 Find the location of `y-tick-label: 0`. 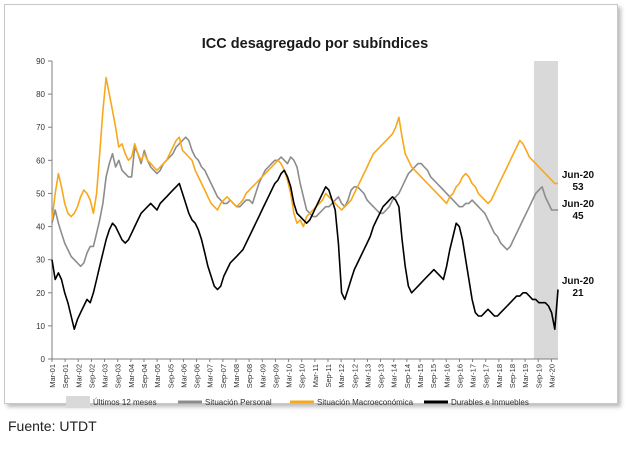

y-tick-label: 0 is located at coordinates (43, 359).